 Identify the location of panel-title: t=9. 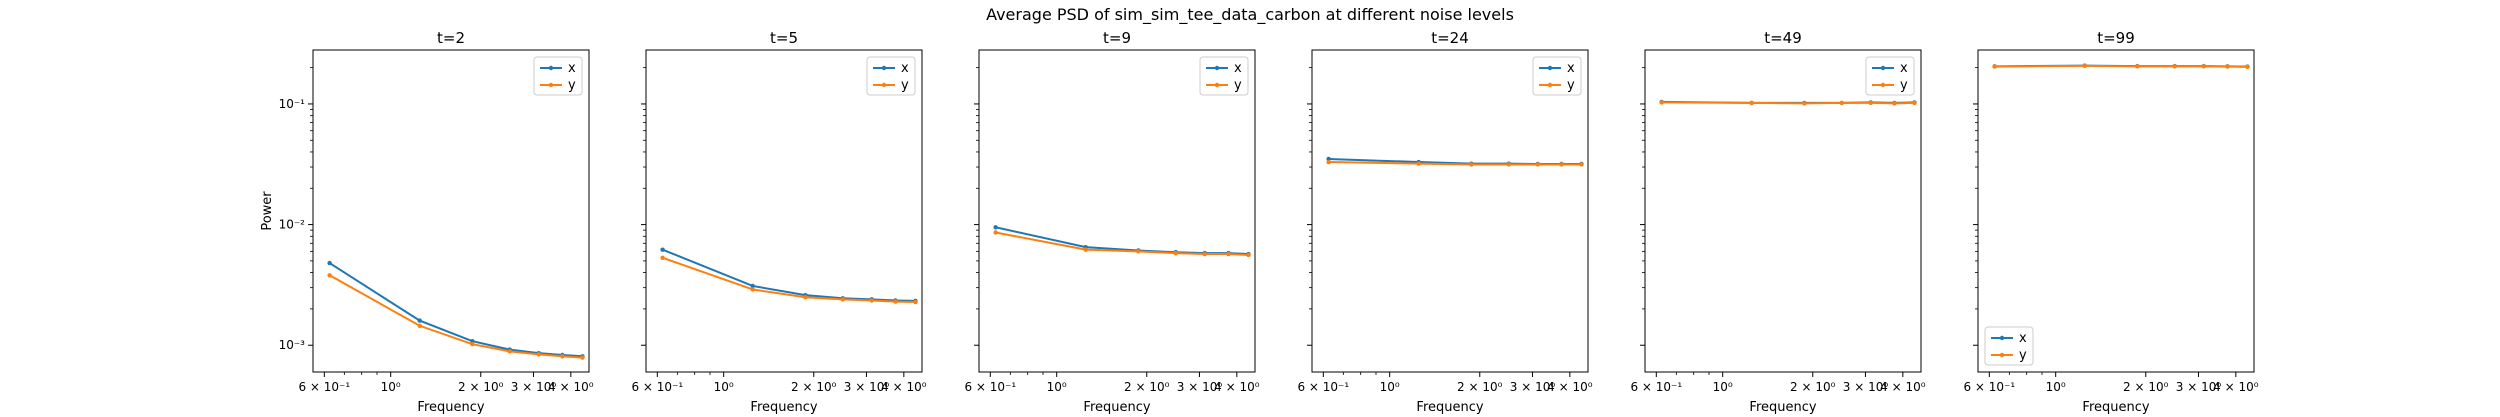
(1117, 38).